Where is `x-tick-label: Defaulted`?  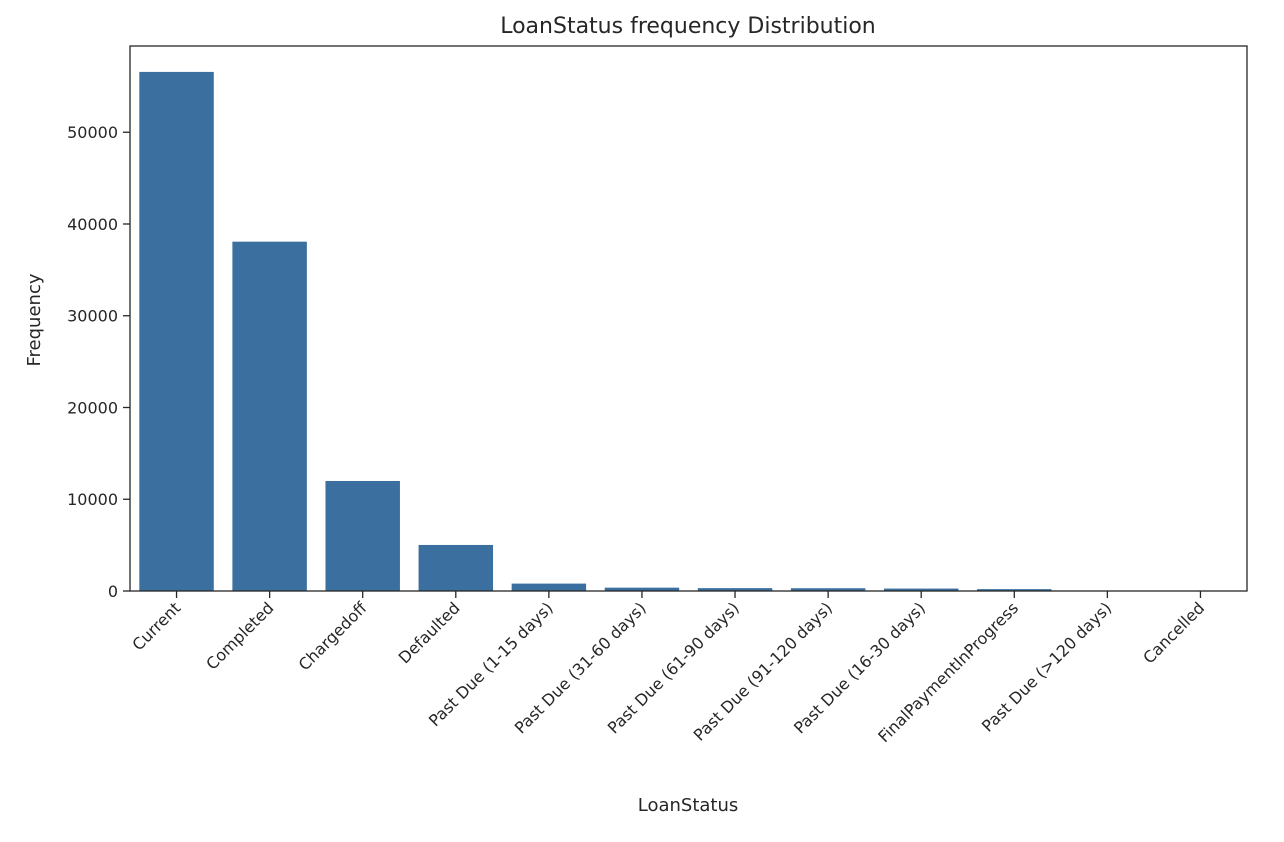 x-tick-label: Defaulted is located at coordinates (429, 632).